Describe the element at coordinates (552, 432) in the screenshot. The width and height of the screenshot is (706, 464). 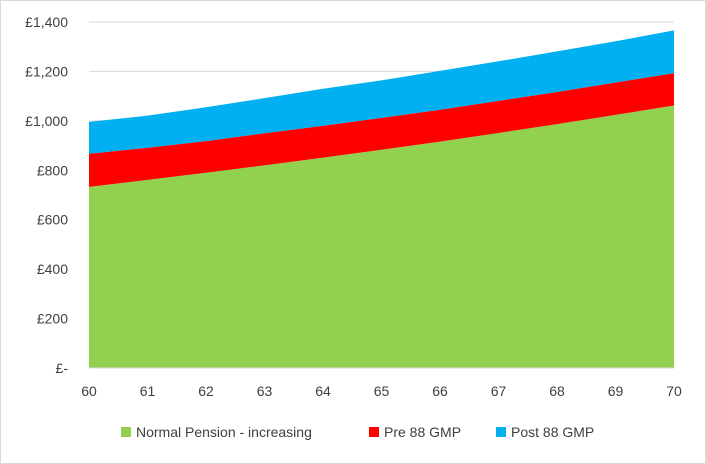
I see `legend-label-3: Post 88 GMP` at that location.